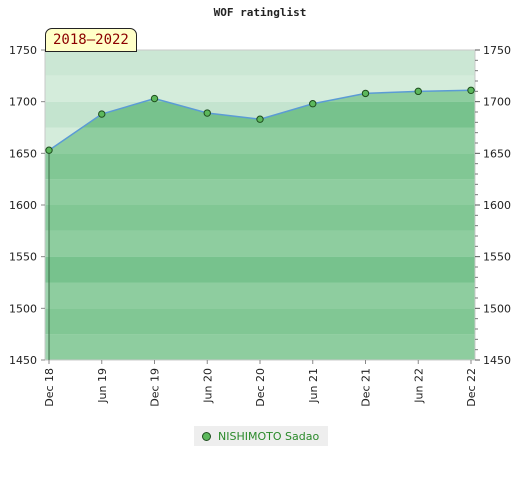 The image size is (520, 480). I want to click on y-tick-label-right: 1450, so click(497, 360).